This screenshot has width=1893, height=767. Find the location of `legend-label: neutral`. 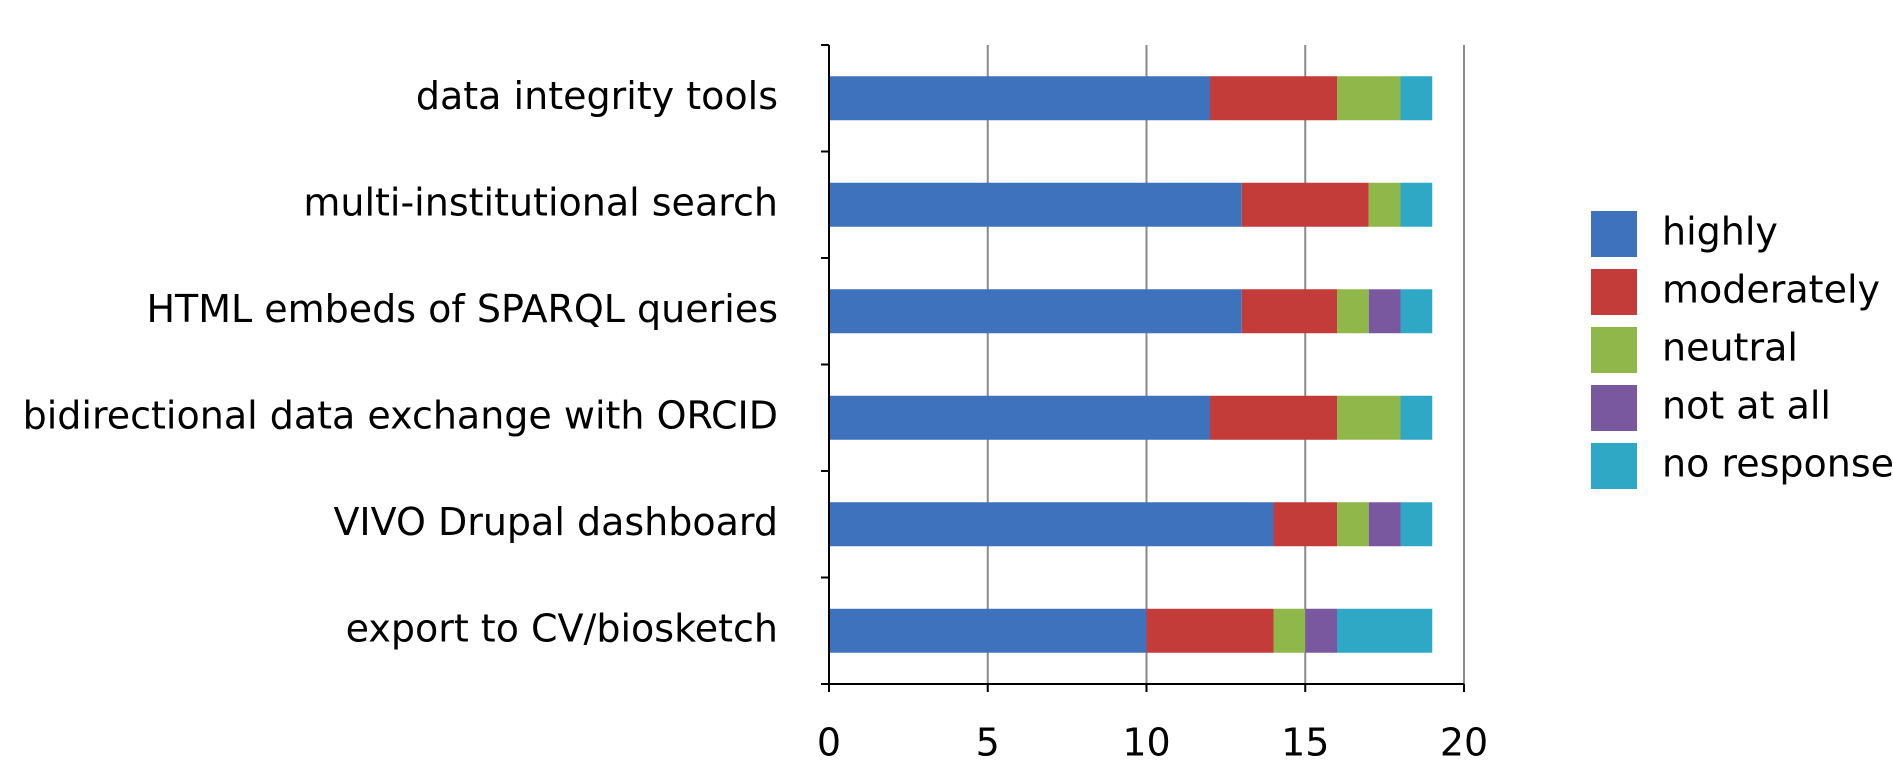

legend-label: neutral is located at coordinates (1730, 348).